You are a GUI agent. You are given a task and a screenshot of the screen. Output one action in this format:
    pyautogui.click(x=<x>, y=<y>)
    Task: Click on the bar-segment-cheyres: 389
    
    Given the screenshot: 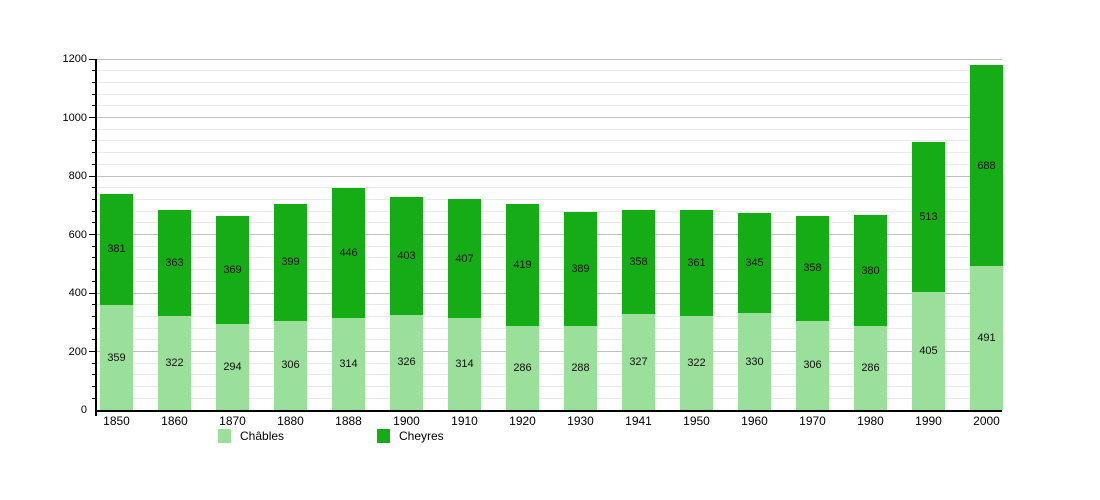 What is the action you would take?
    pyautogui.click(x=580, y=268)
    